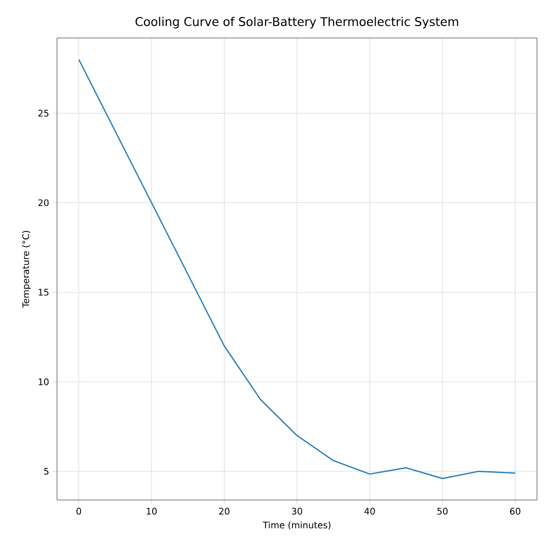  Describe the element at coordinates (515, 511) in the screenshot. I see `x-tick-label: 60` at that location.